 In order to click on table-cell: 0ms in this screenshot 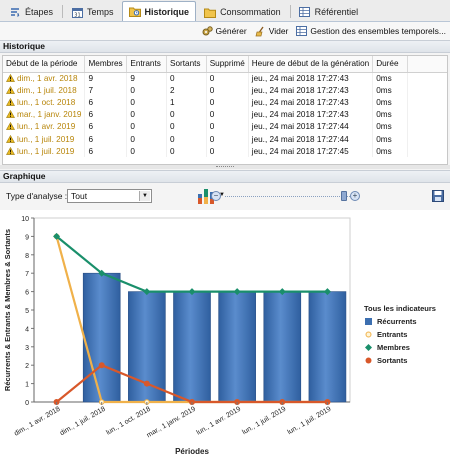, I will do `click(390, 126)`.